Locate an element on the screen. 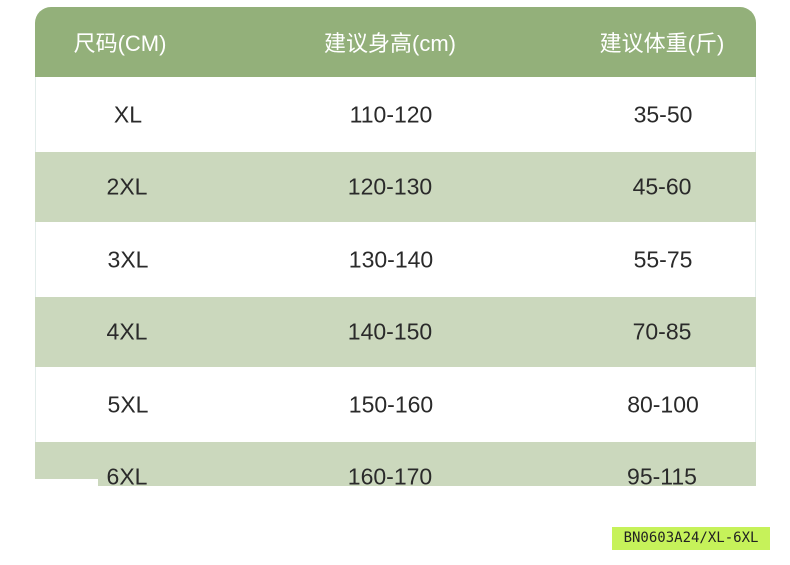  header-weight: 建议体重(斤) is located at coordinates (662, 43).